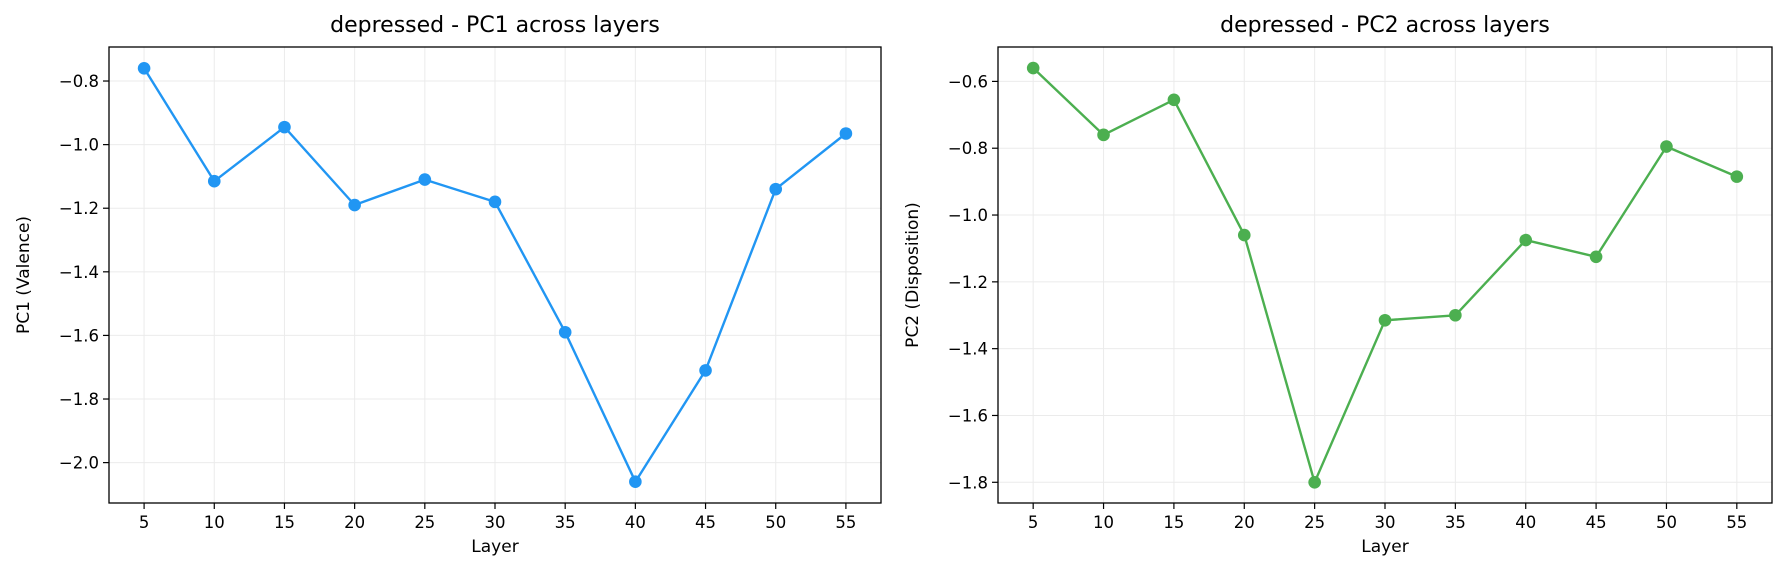 Image resolution: width=1784 pixels, height=581 pixels. What do you see at coordinates (24, 275) in the screenshot?
I see `y-axis-label: PC1 (Valence)` at bounding box center [24, 275].